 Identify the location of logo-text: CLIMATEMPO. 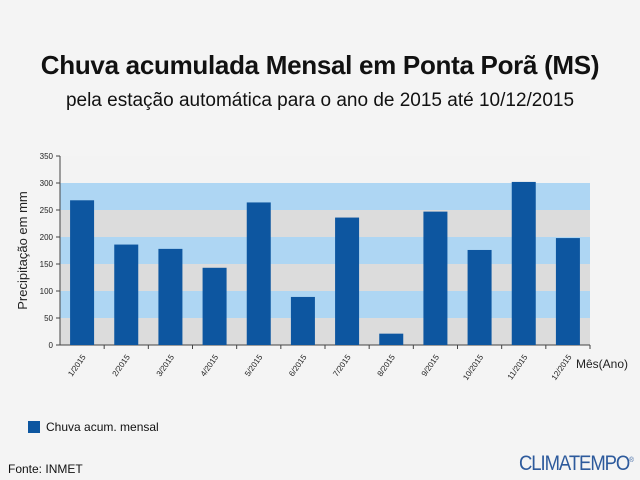
(574, 463).